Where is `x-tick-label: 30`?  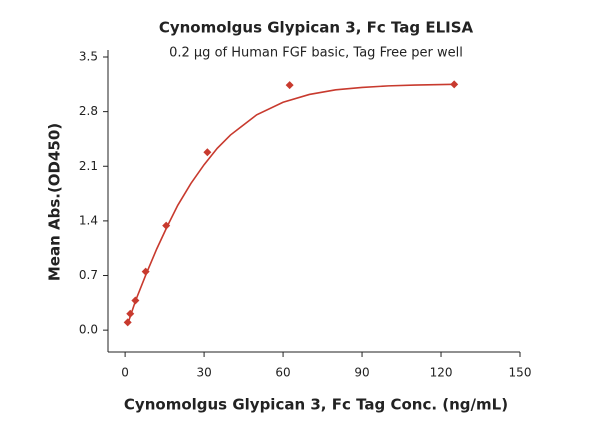 x-tick-label: 30 is located at coordinates (203, 373).